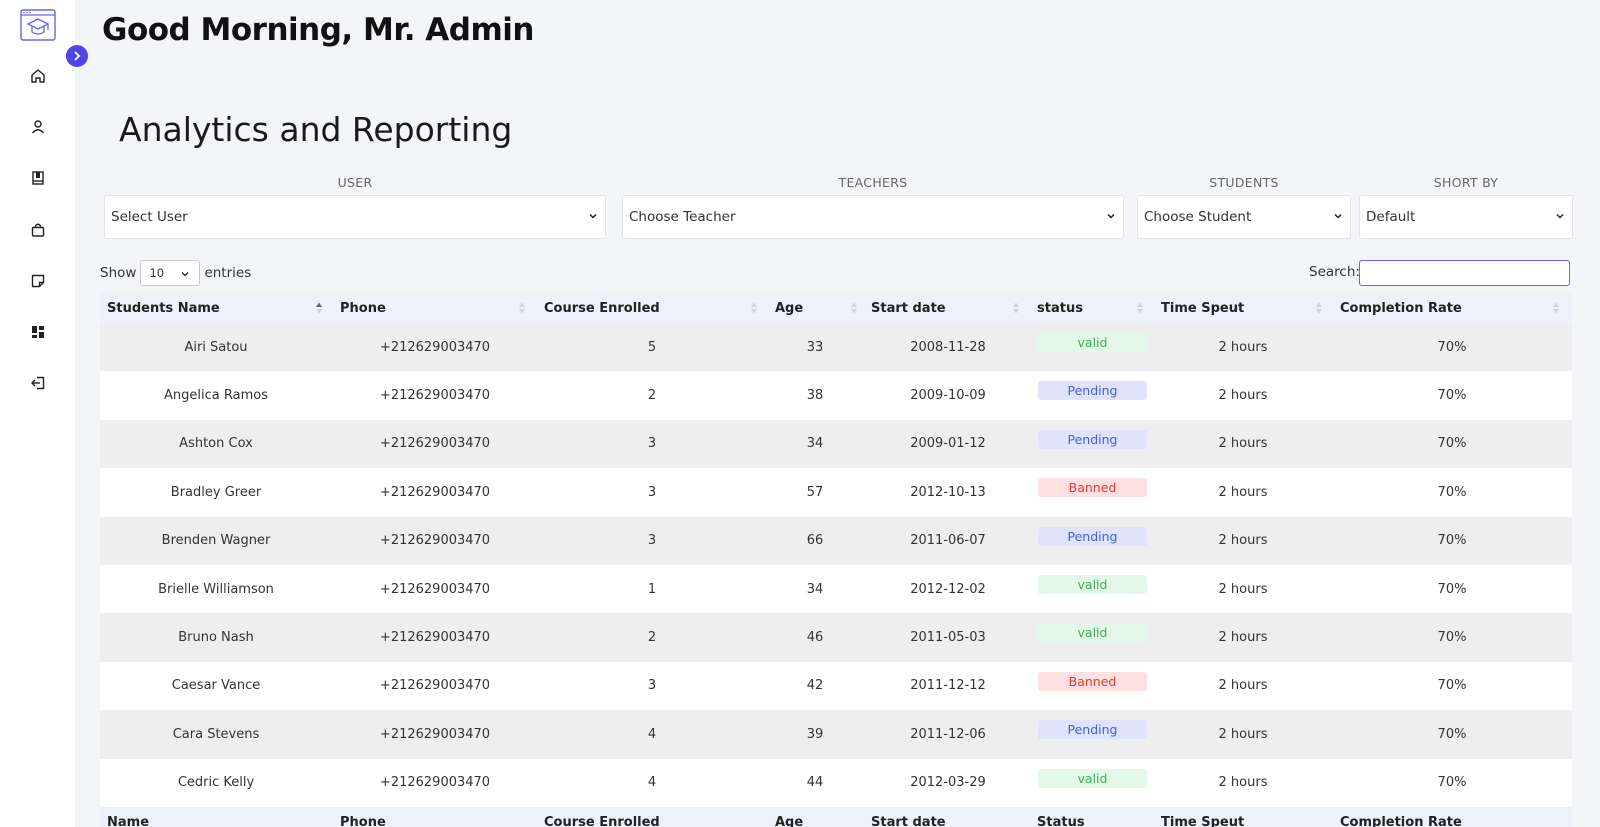 The image size is (1600, 827). Describe the element at coordinates (216, 638) in the screenshot. I see `cell-name: Bruno Nash` at that location.